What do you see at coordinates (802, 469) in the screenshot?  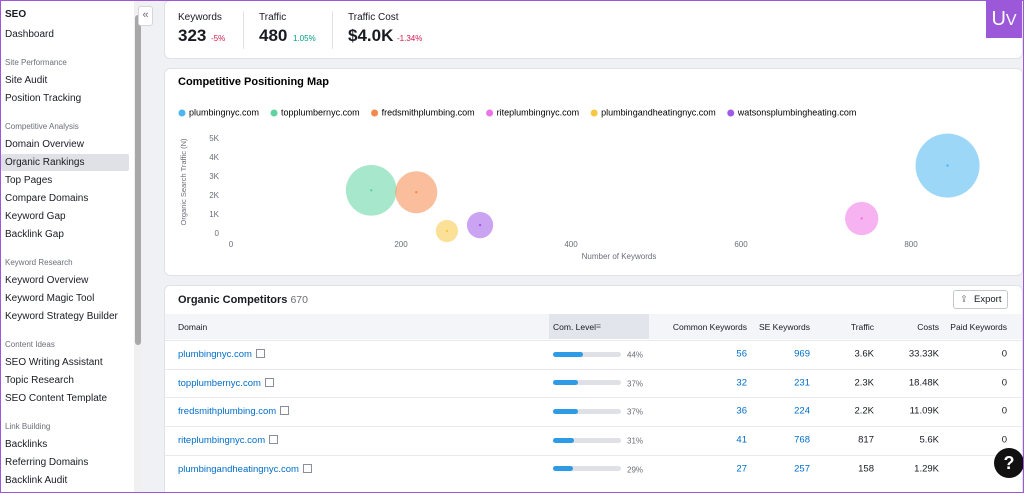 I see `se-keywords: 257` at bounding box center [802, 469].